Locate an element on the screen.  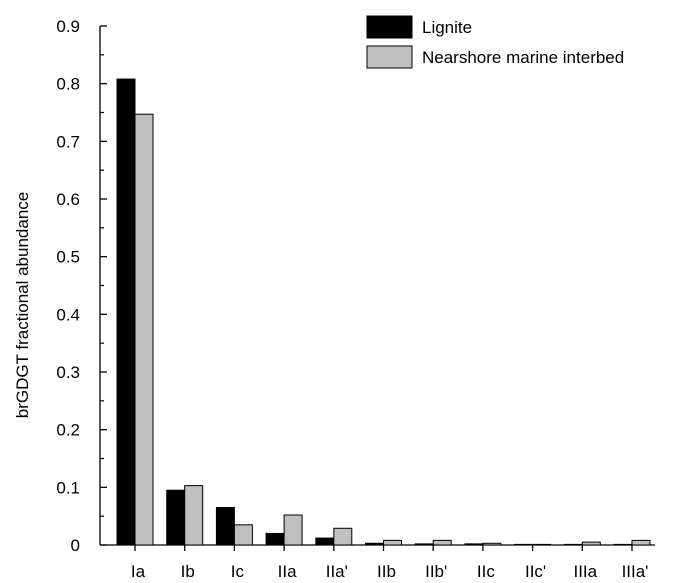
x-tick-label: IIb' is located at coordinates (436, 571).